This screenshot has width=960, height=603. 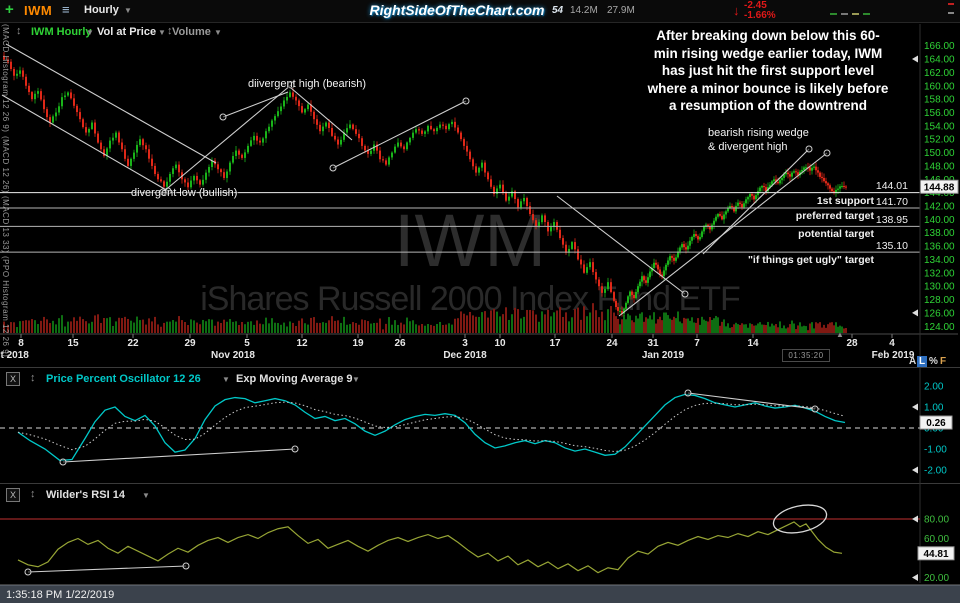 What do you see at coordinates (736, 10) in the screenshot?
I see `down-arrow-icon: ↓` at bounding box center [736, 10].